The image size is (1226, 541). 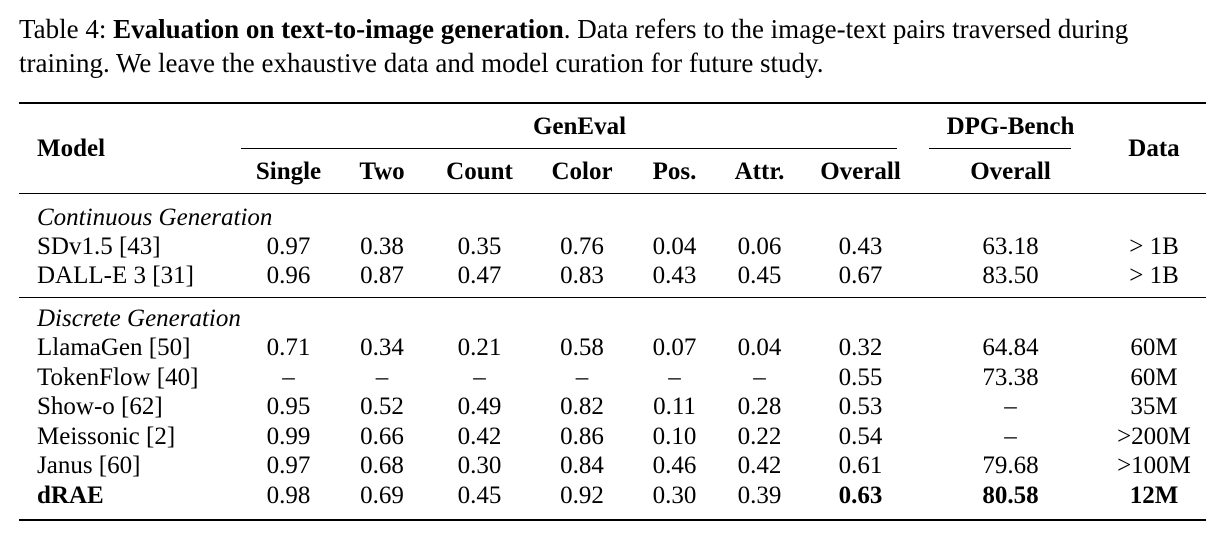 What do you see at coordinates (114, 347) in the screenshot?
I see `cell-model: LlamaGen [50]` at bounding box center [114, 347].